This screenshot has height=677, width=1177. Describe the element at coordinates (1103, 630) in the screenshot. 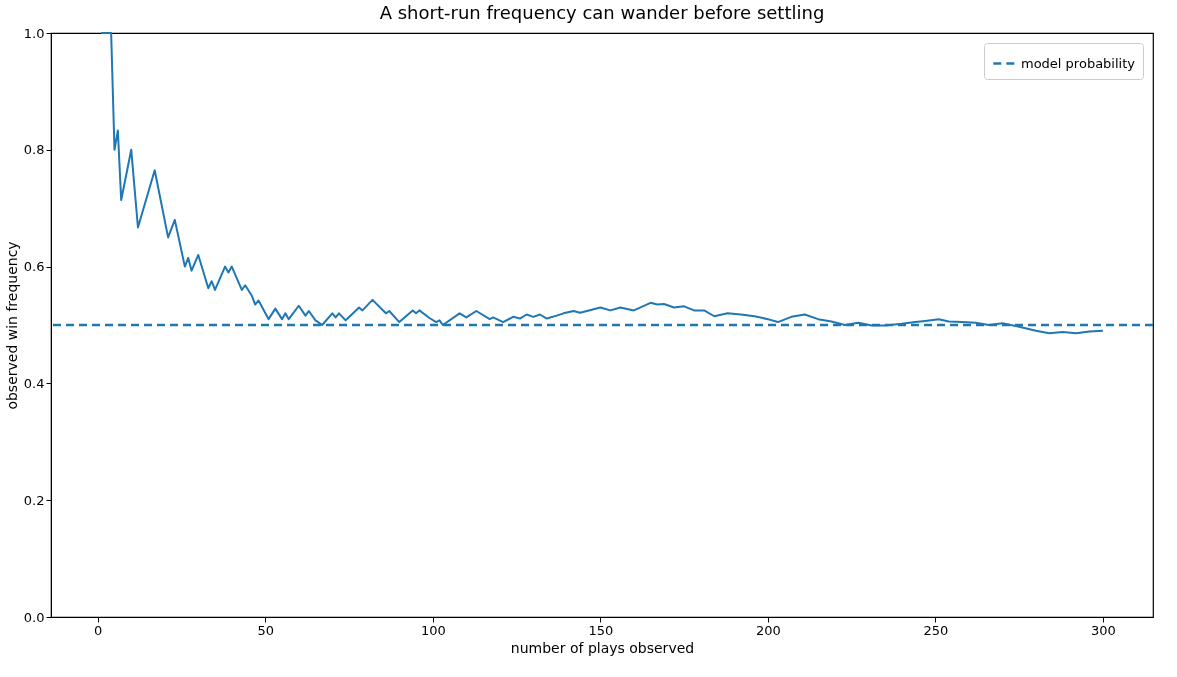

I see `x-tick-label: 300` at that location.